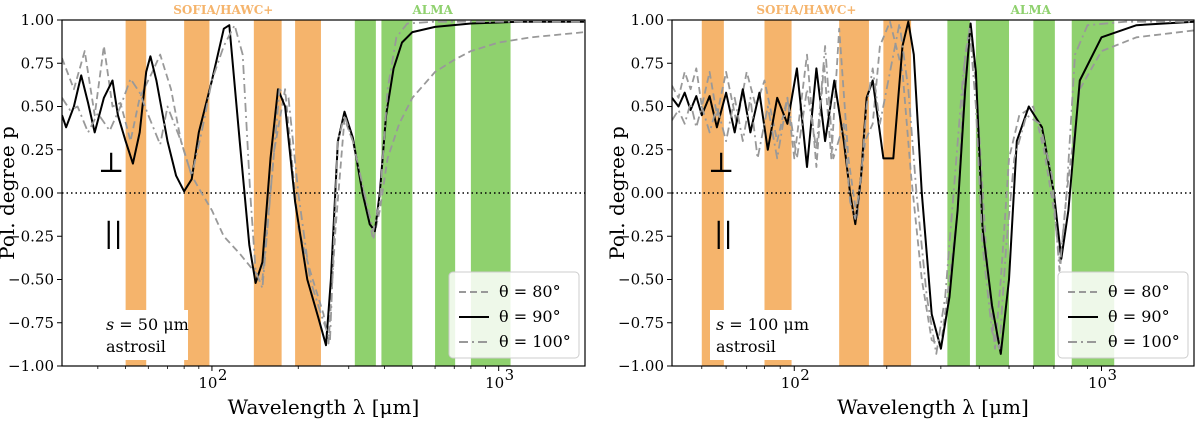 Image resolution: width=1200 pixels, height=426 pixels. I want to click on grain-size-label: s = 100 μm, so click(762, 324).